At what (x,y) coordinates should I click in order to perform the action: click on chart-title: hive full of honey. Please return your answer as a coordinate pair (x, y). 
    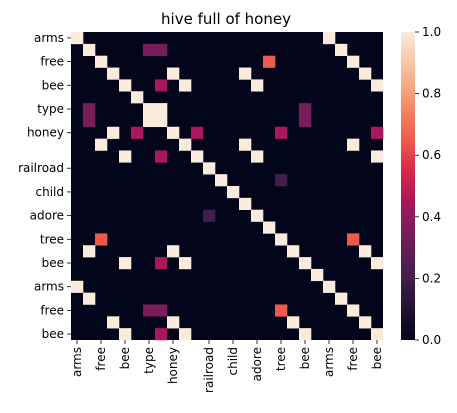
    Looking at the image, I should click on (226, 19).